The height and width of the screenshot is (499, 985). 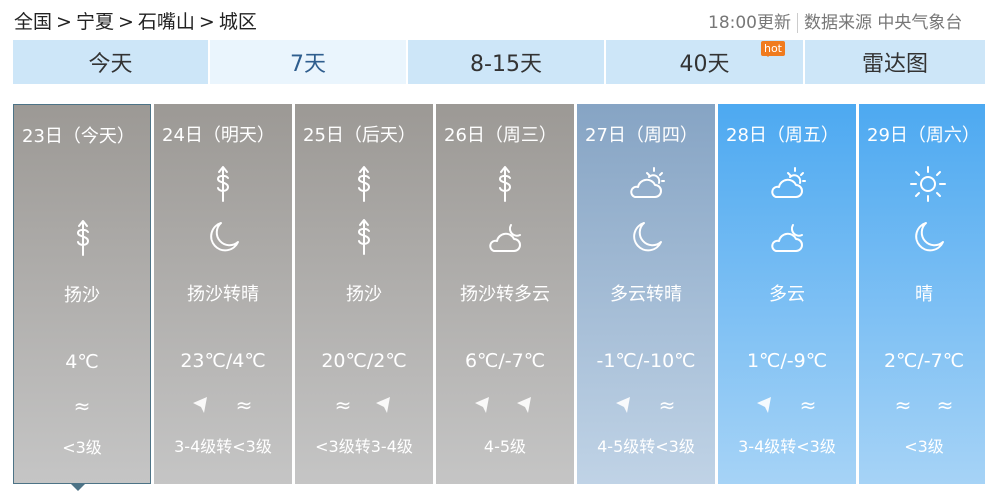 What do you see at coordinates (237, 22) in the screenshot?
I see `breadcrumb-district: 城区` at bounding box center [237, 22].